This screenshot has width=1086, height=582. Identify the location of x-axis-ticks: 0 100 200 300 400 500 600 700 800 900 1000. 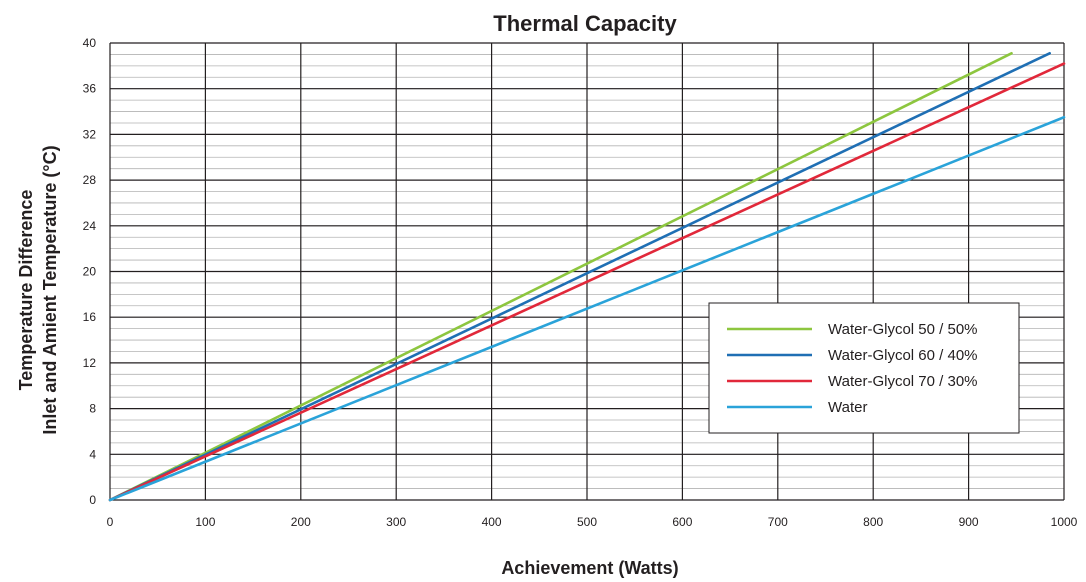
(592, 522).